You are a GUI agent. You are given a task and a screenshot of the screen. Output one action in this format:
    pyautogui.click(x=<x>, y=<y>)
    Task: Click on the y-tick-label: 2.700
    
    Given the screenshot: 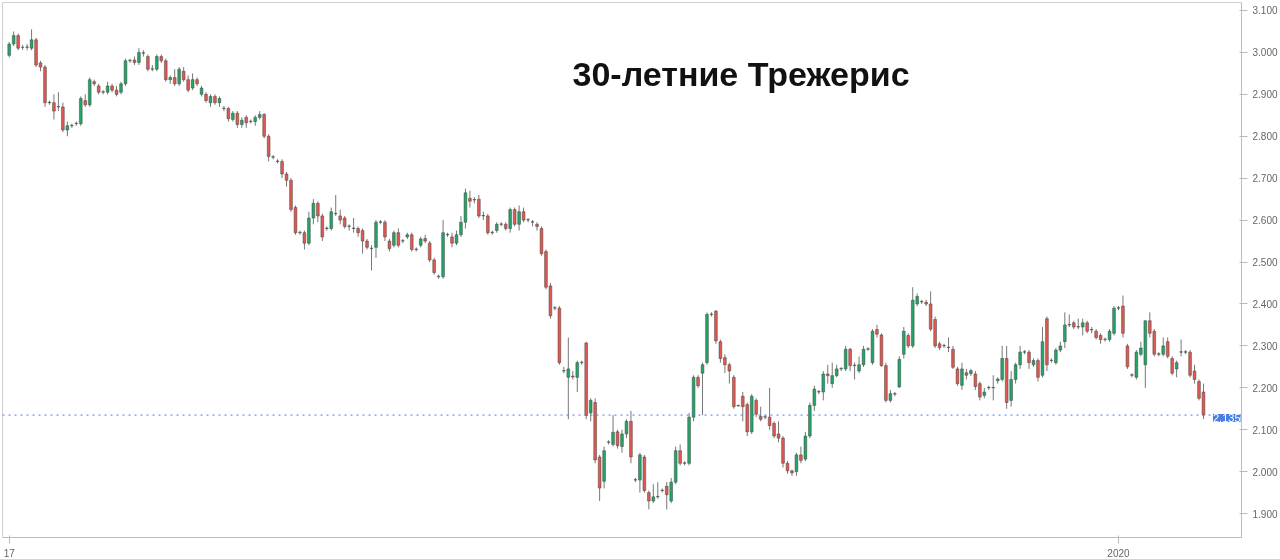 What is the action you would take?
    pyautogui.click(x=1265, y=179)
    